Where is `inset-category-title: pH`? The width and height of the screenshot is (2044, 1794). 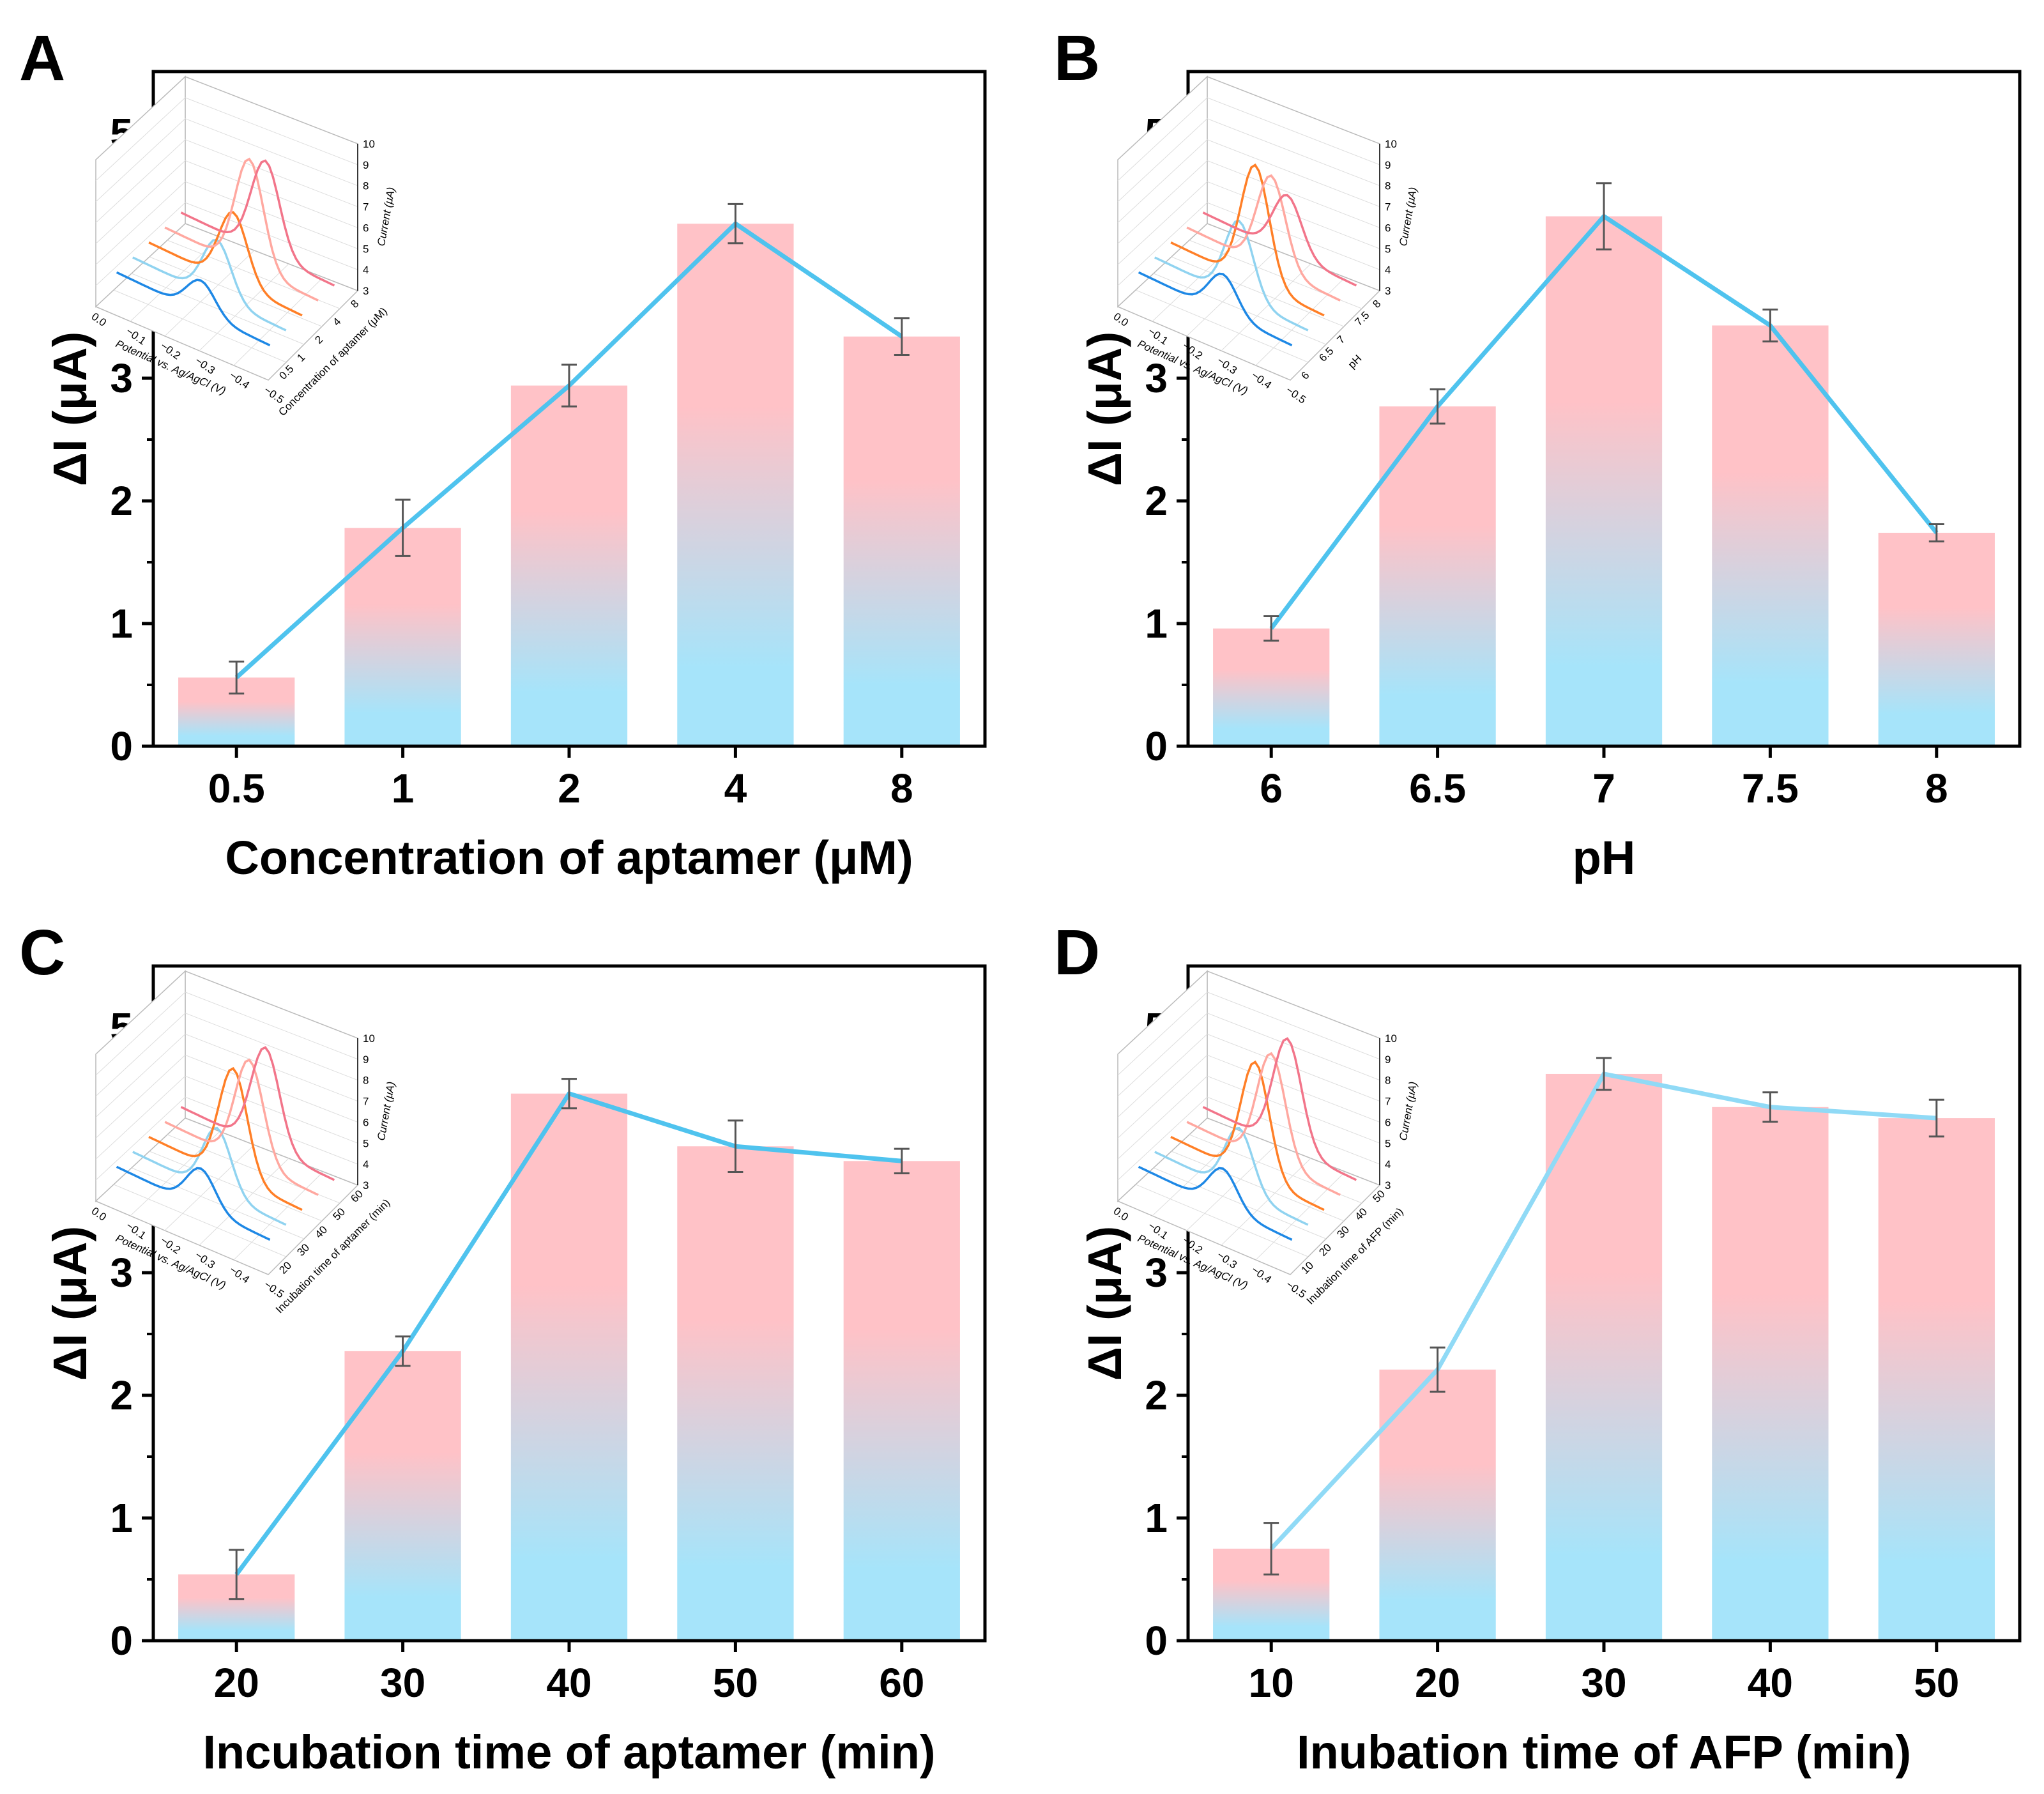
inset-category-title: pH is located at coordinates (1355, 362).